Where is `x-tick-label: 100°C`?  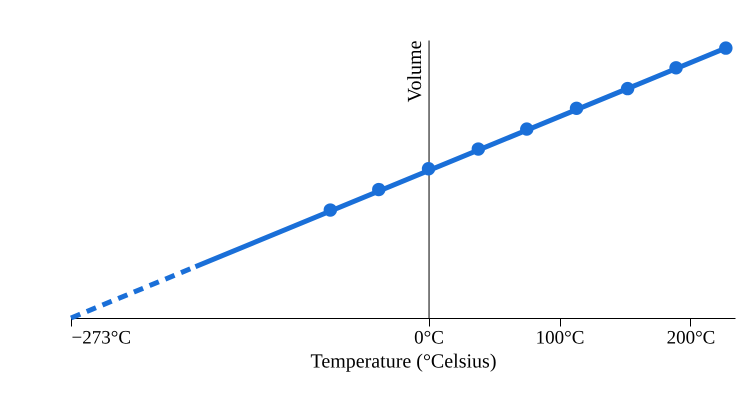
x-tick-label: 100°C is located at coordinates (560, 338).